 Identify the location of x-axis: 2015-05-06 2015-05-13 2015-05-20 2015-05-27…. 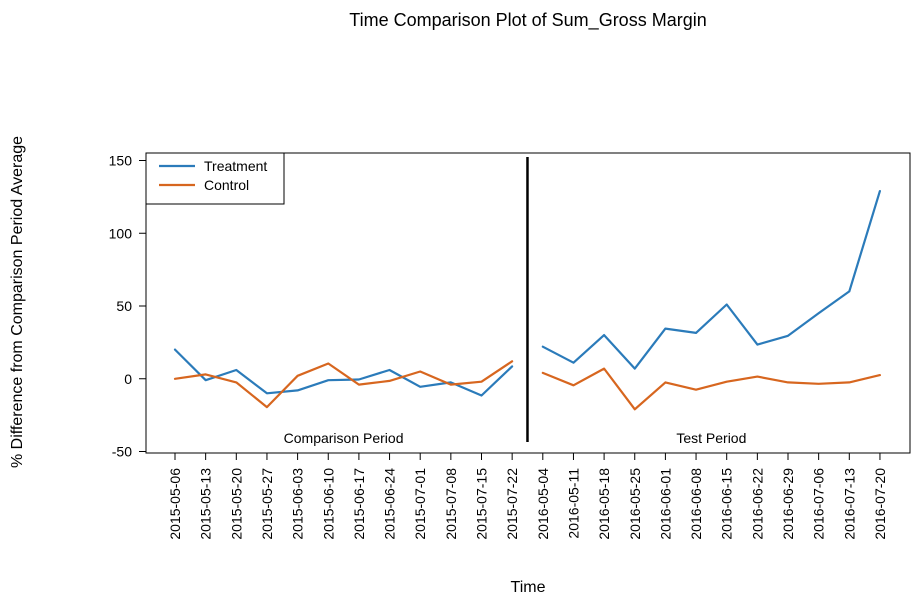
(527, 496).